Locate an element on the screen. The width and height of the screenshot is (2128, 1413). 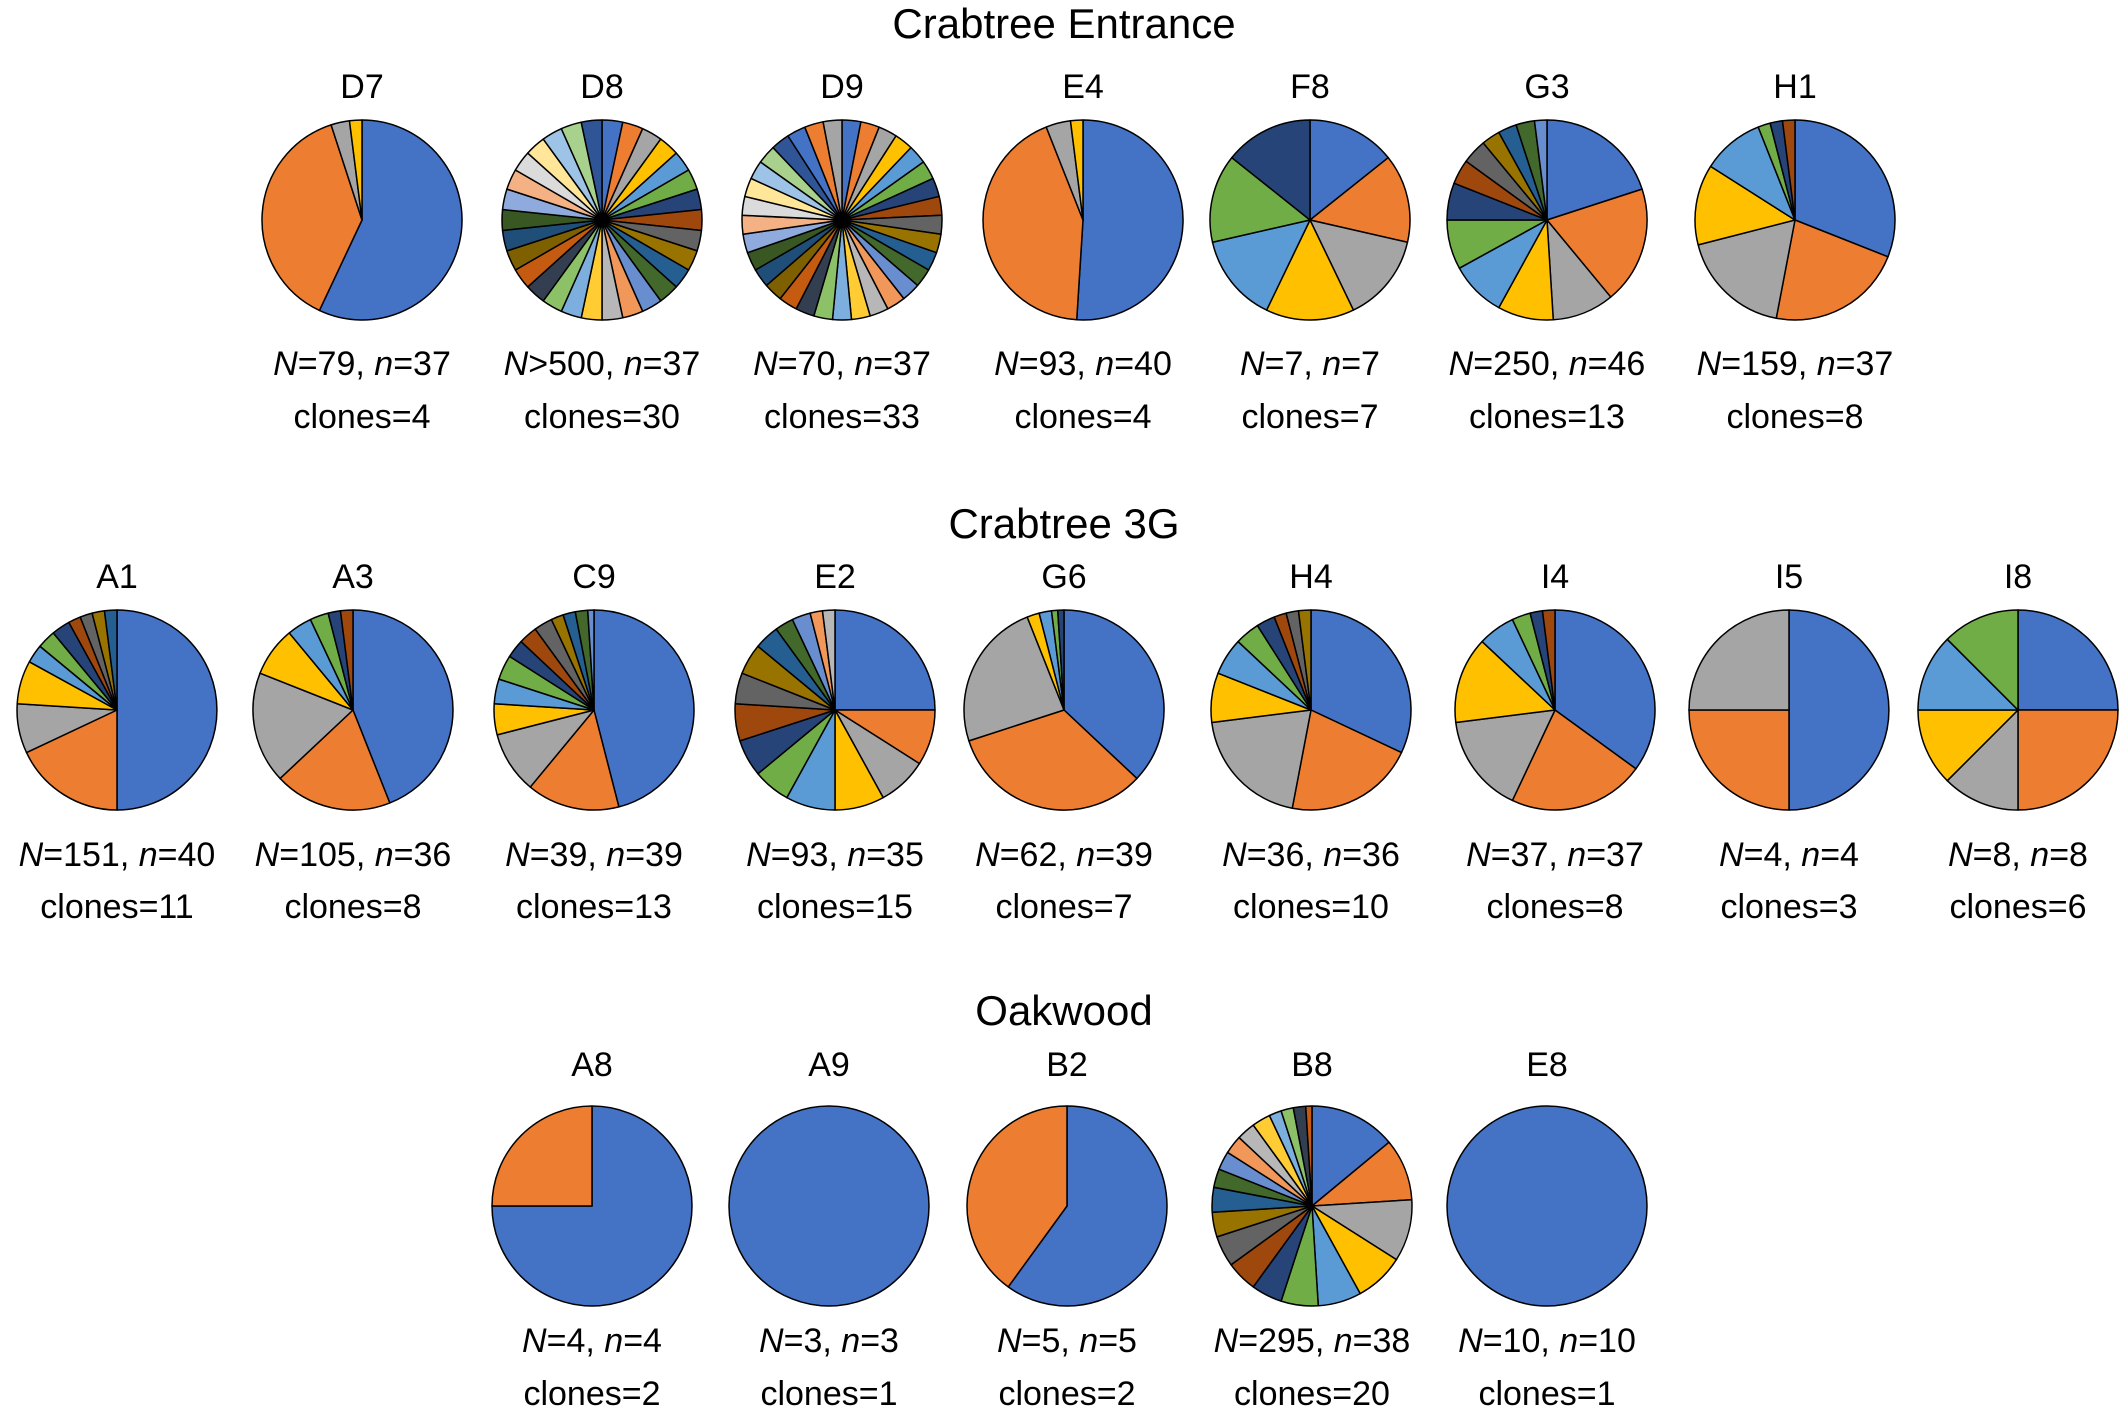
pie-label: I4 is located at coordinates (1555, 577).